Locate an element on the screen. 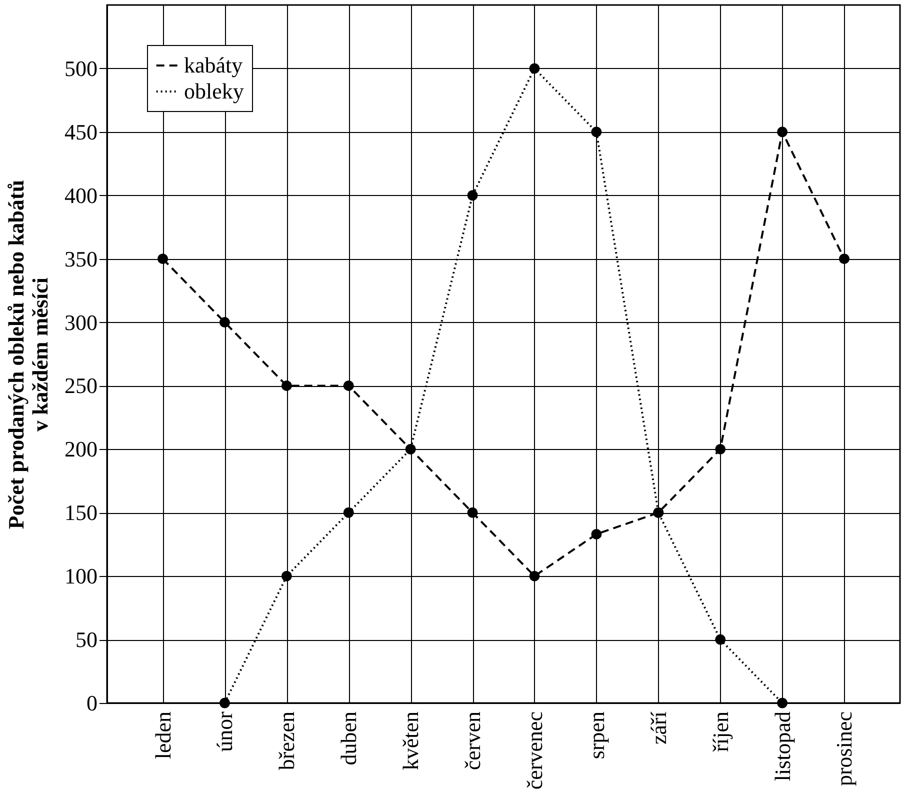  y-tick-label: 350 is located at coordinates (81, 259).